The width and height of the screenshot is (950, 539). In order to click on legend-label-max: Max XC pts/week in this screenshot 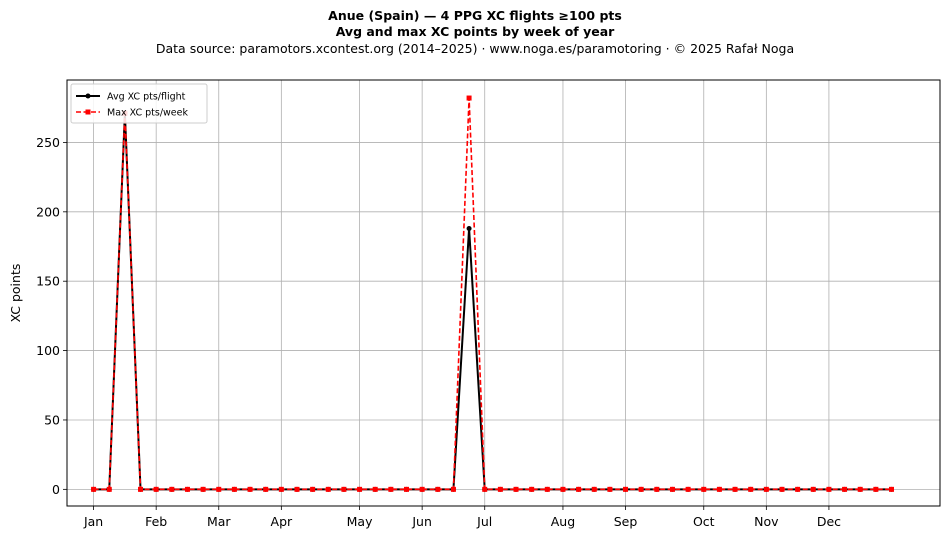, I will do `click(147, 113)`.